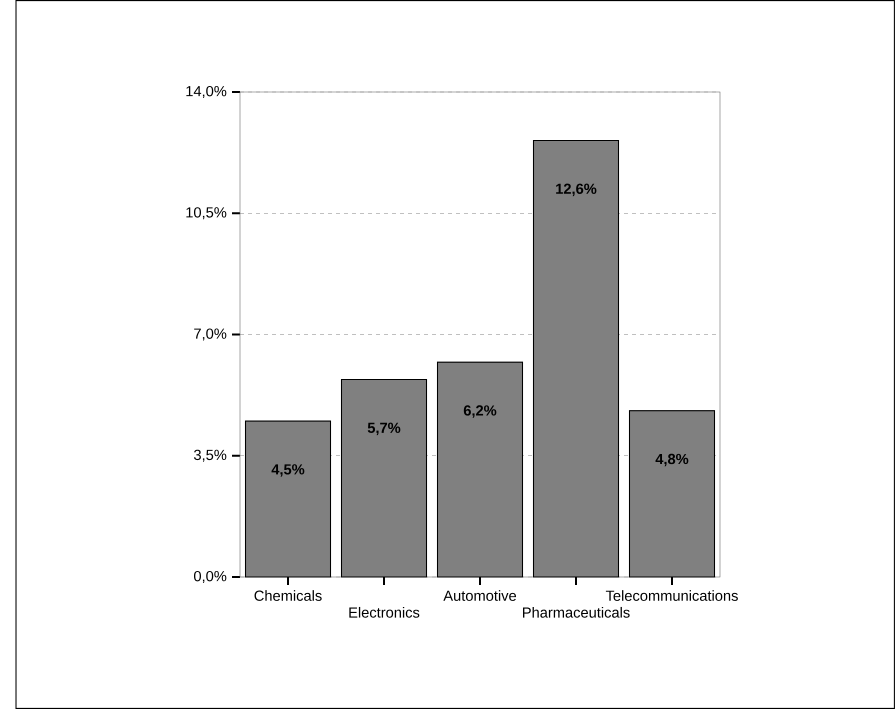  I want to click on data-label: 5,7%, so click(384, 429).